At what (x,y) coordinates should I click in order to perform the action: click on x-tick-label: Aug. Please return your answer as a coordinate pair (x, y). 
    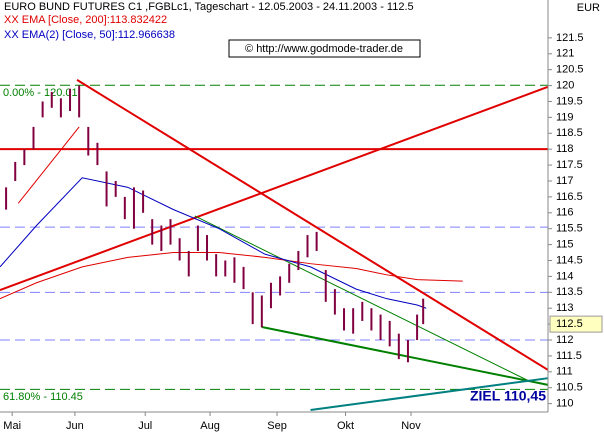
    Looking at the image, I should click on (210, 426).